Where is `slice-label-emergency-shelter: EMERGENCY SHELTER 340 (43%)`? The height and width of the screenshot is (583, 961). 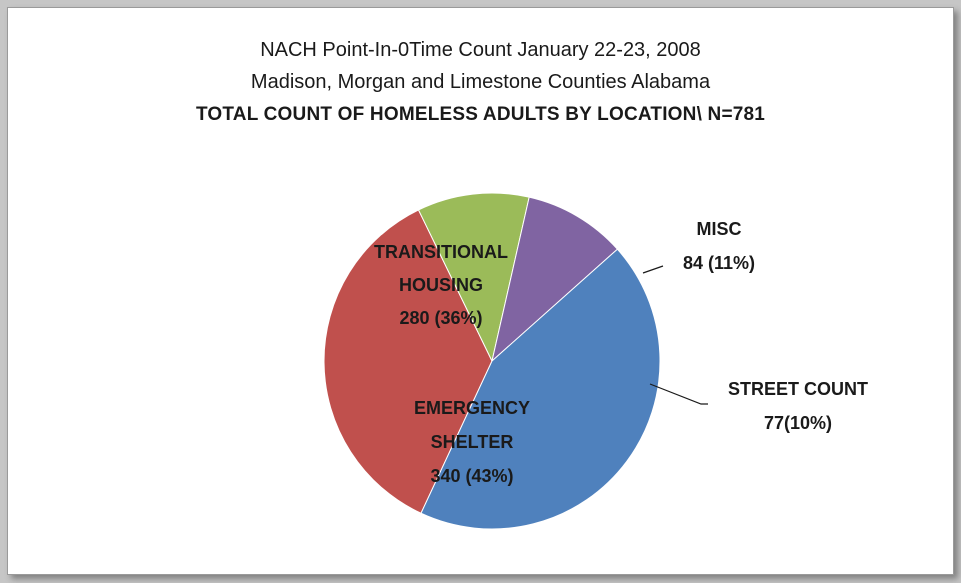 slice-label-emergency-shelter: EMERGENCY SHELTER 340 (43%) is located at coordinates (472, 442).